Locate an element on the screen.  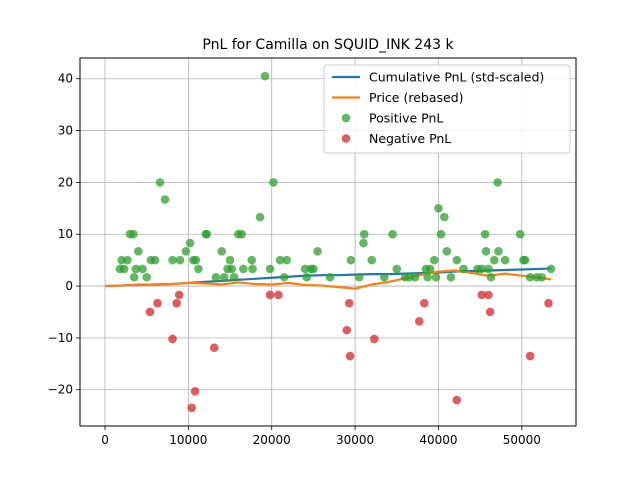
x-tick-label: 30000 is located at coordinates (355, 440).